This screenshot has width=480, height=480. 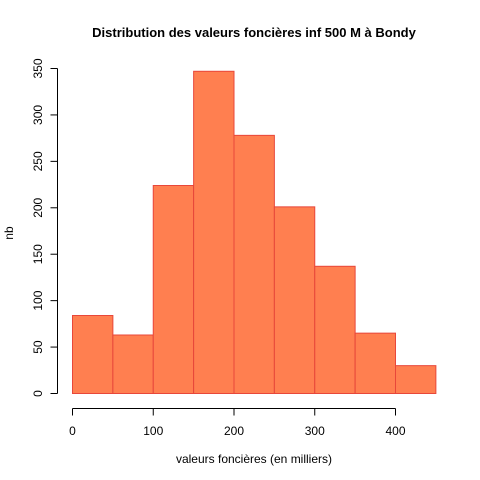 What do you see at coordinates (234, 431) in the screenshot?
I see `x-tick-label-2: 200` at bounding box center [234, 431].